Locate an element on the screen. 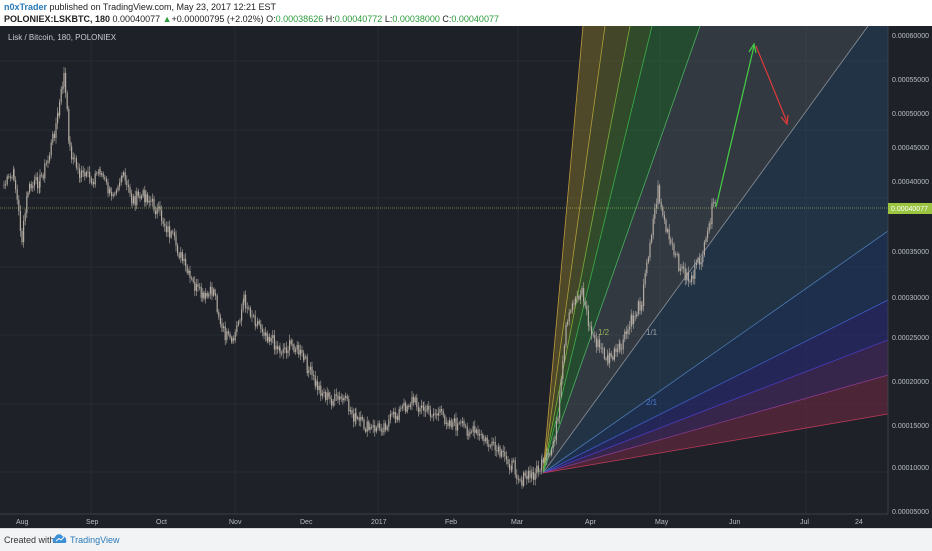 This screenshot has height=551, width=932. price-tick: 0.00040000 is located at coordinates (910, 182).